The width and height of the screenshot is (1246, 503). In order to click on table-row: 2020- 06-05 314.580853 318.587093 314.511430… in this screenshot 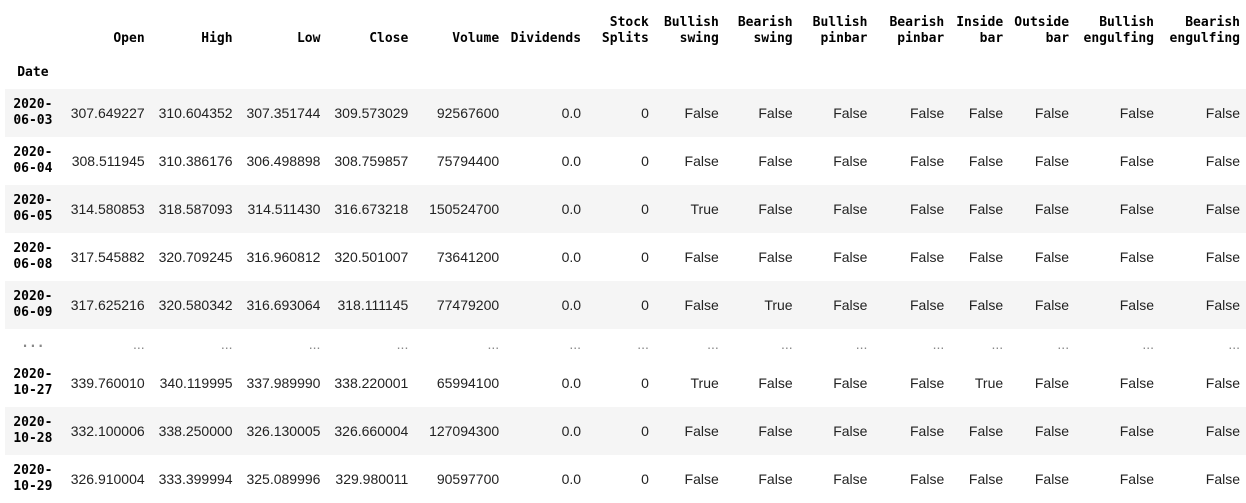, I will do `click(625, 209)`.